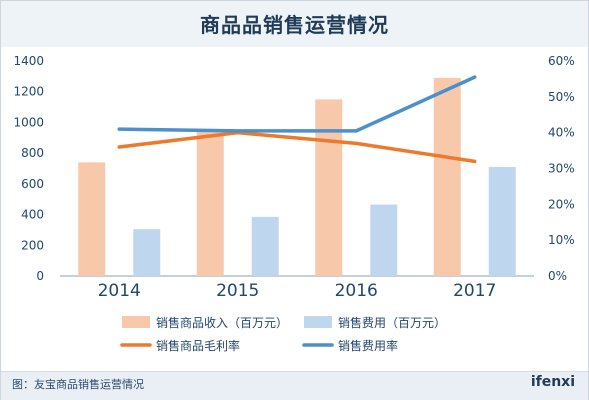  What do you see at coordinates (561, 61) in the screenshot?
I see `right-tick-label: 60%` at bounding box center [561, 61].